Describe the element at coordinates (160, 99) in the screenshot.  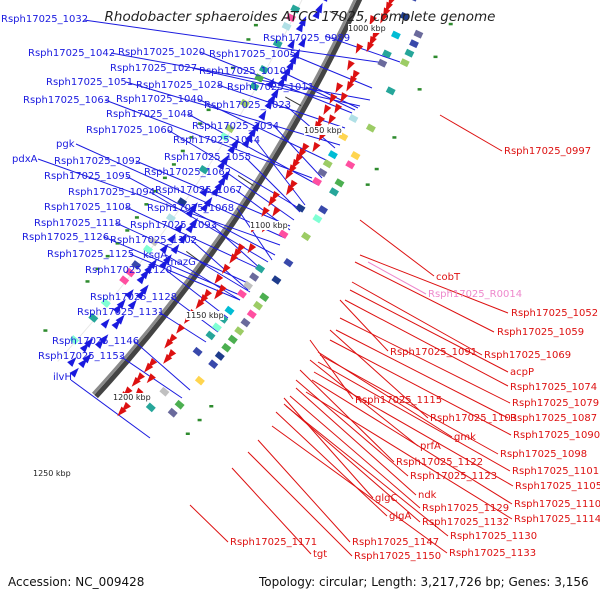
I see `gene-label: Rsph17025_1040` at that location.